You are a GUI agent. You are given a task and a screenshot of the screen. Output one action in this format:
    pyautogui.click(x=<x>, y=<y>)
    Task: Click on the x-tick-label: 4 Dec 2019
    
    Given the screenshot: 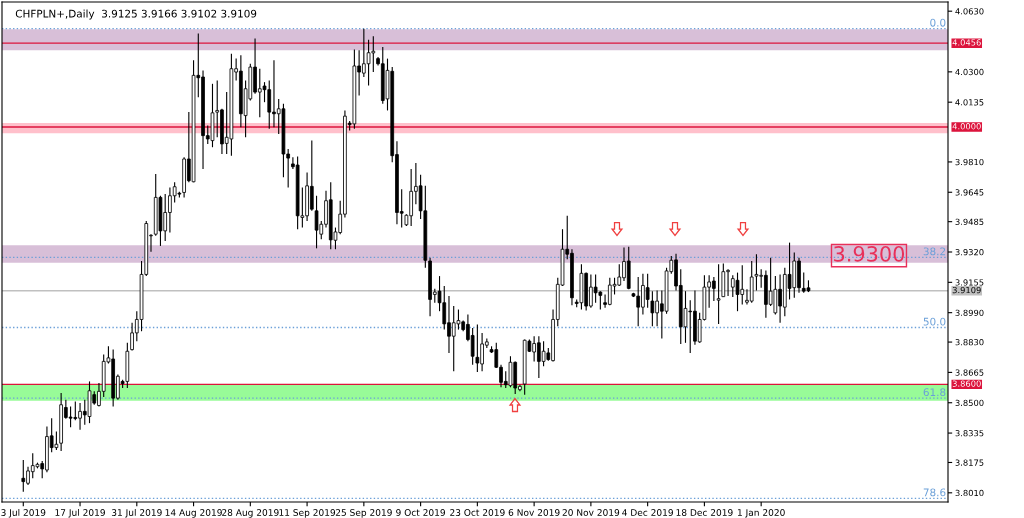 What is the action you would take?
    pyautogui.click(x=647, y=512)
    